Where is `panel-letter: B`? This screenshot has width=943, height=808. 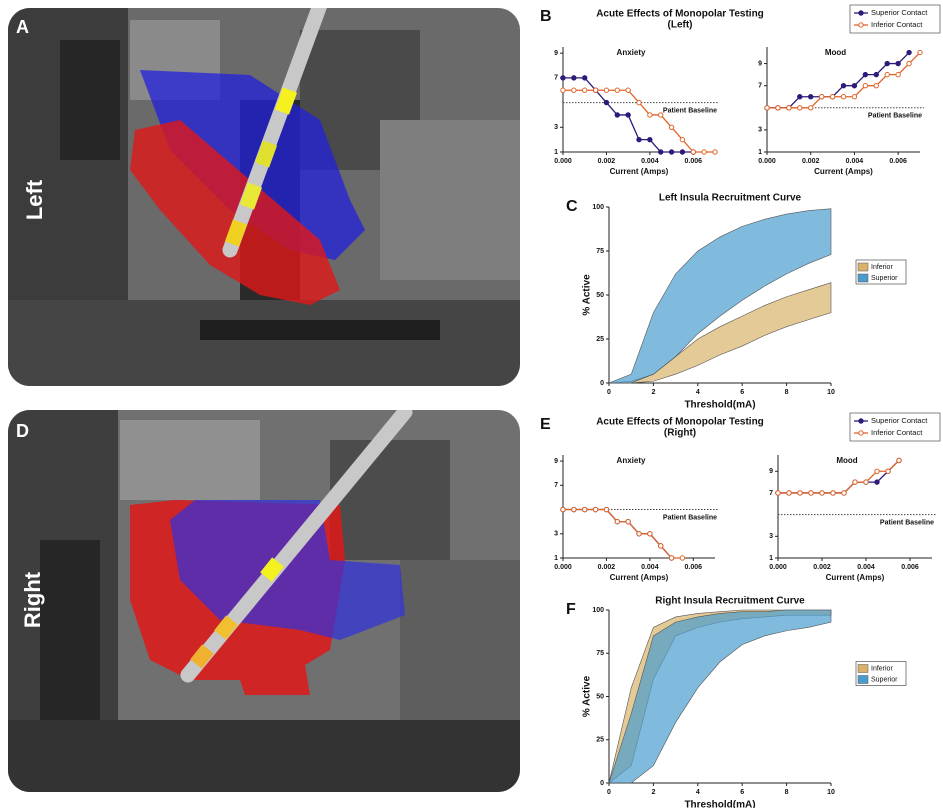
panel-letter: B is located at coordinates (546, 16).